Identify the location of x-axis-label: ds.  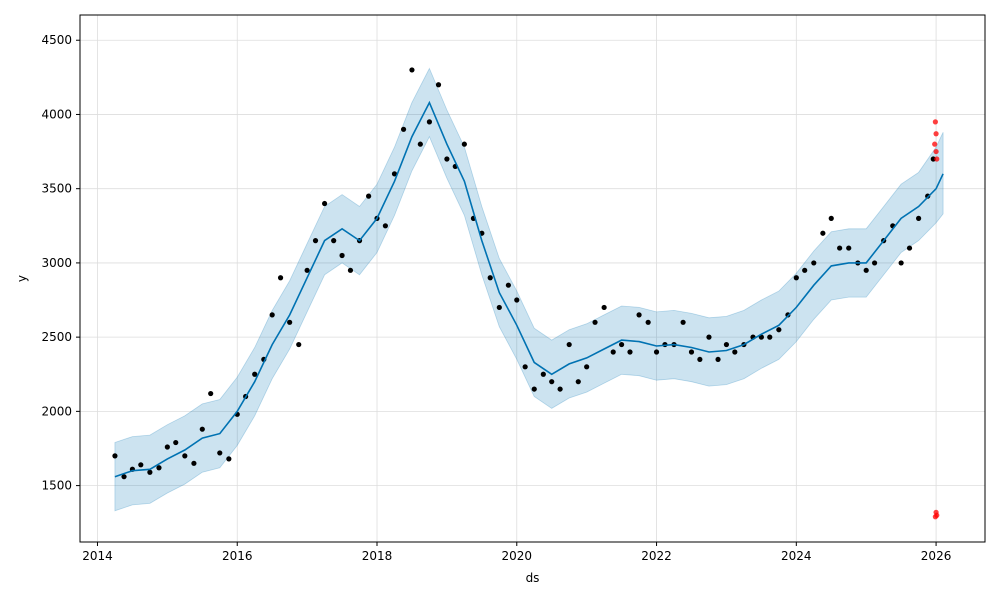
(533, 578).